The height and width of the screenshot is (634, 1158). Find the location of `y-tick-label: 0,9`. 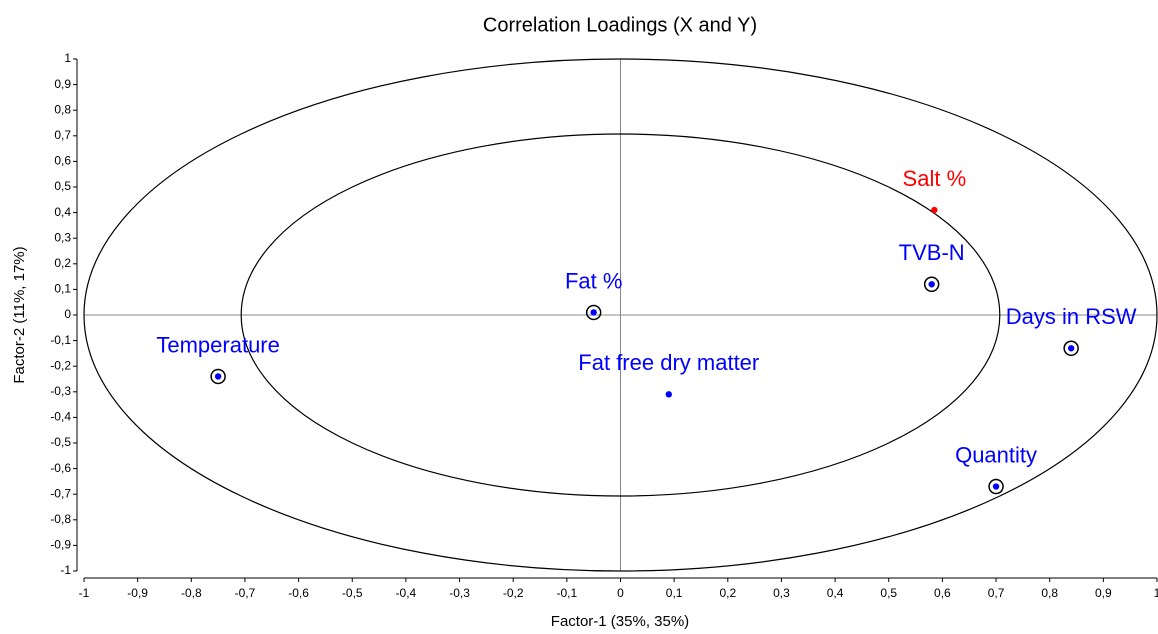

y-tick-label: 0,9 is located at coordinates (62, 84).